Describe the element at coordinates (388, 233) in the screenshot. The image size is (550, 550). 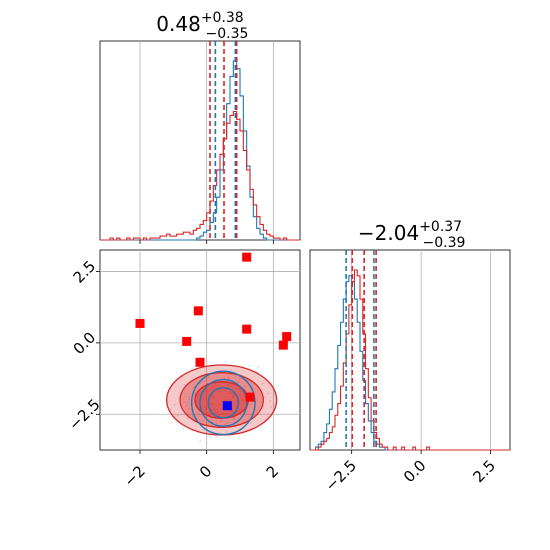
I see `title-param-2-value: −2.04` at that location.